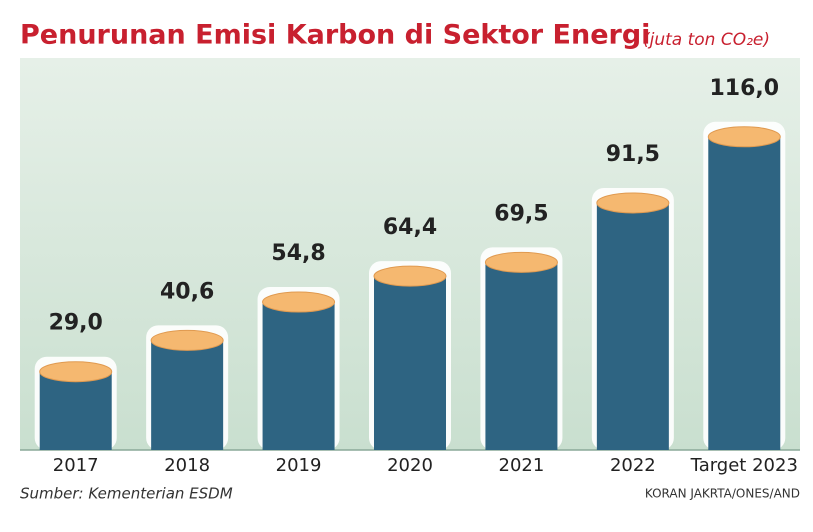  What do you see at coordinates (126, 494) in the screenshot?
I see `source: Sumber: Kementerian ESDM` at bounding box center [126, 494].